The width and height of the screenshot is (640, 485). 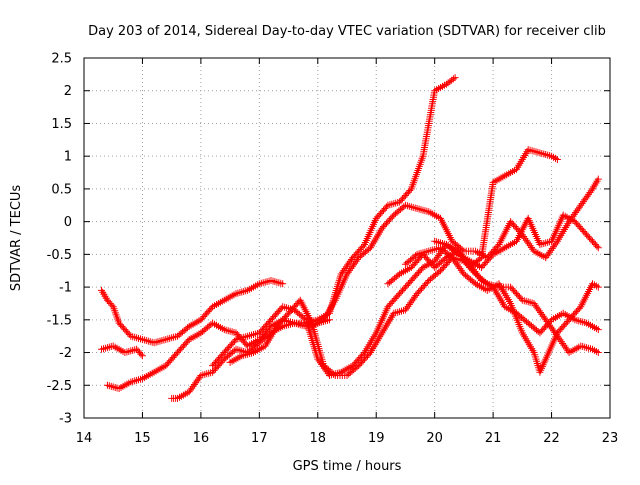 I want to click on x-tick-label: 22, so click(x=551, y=438).